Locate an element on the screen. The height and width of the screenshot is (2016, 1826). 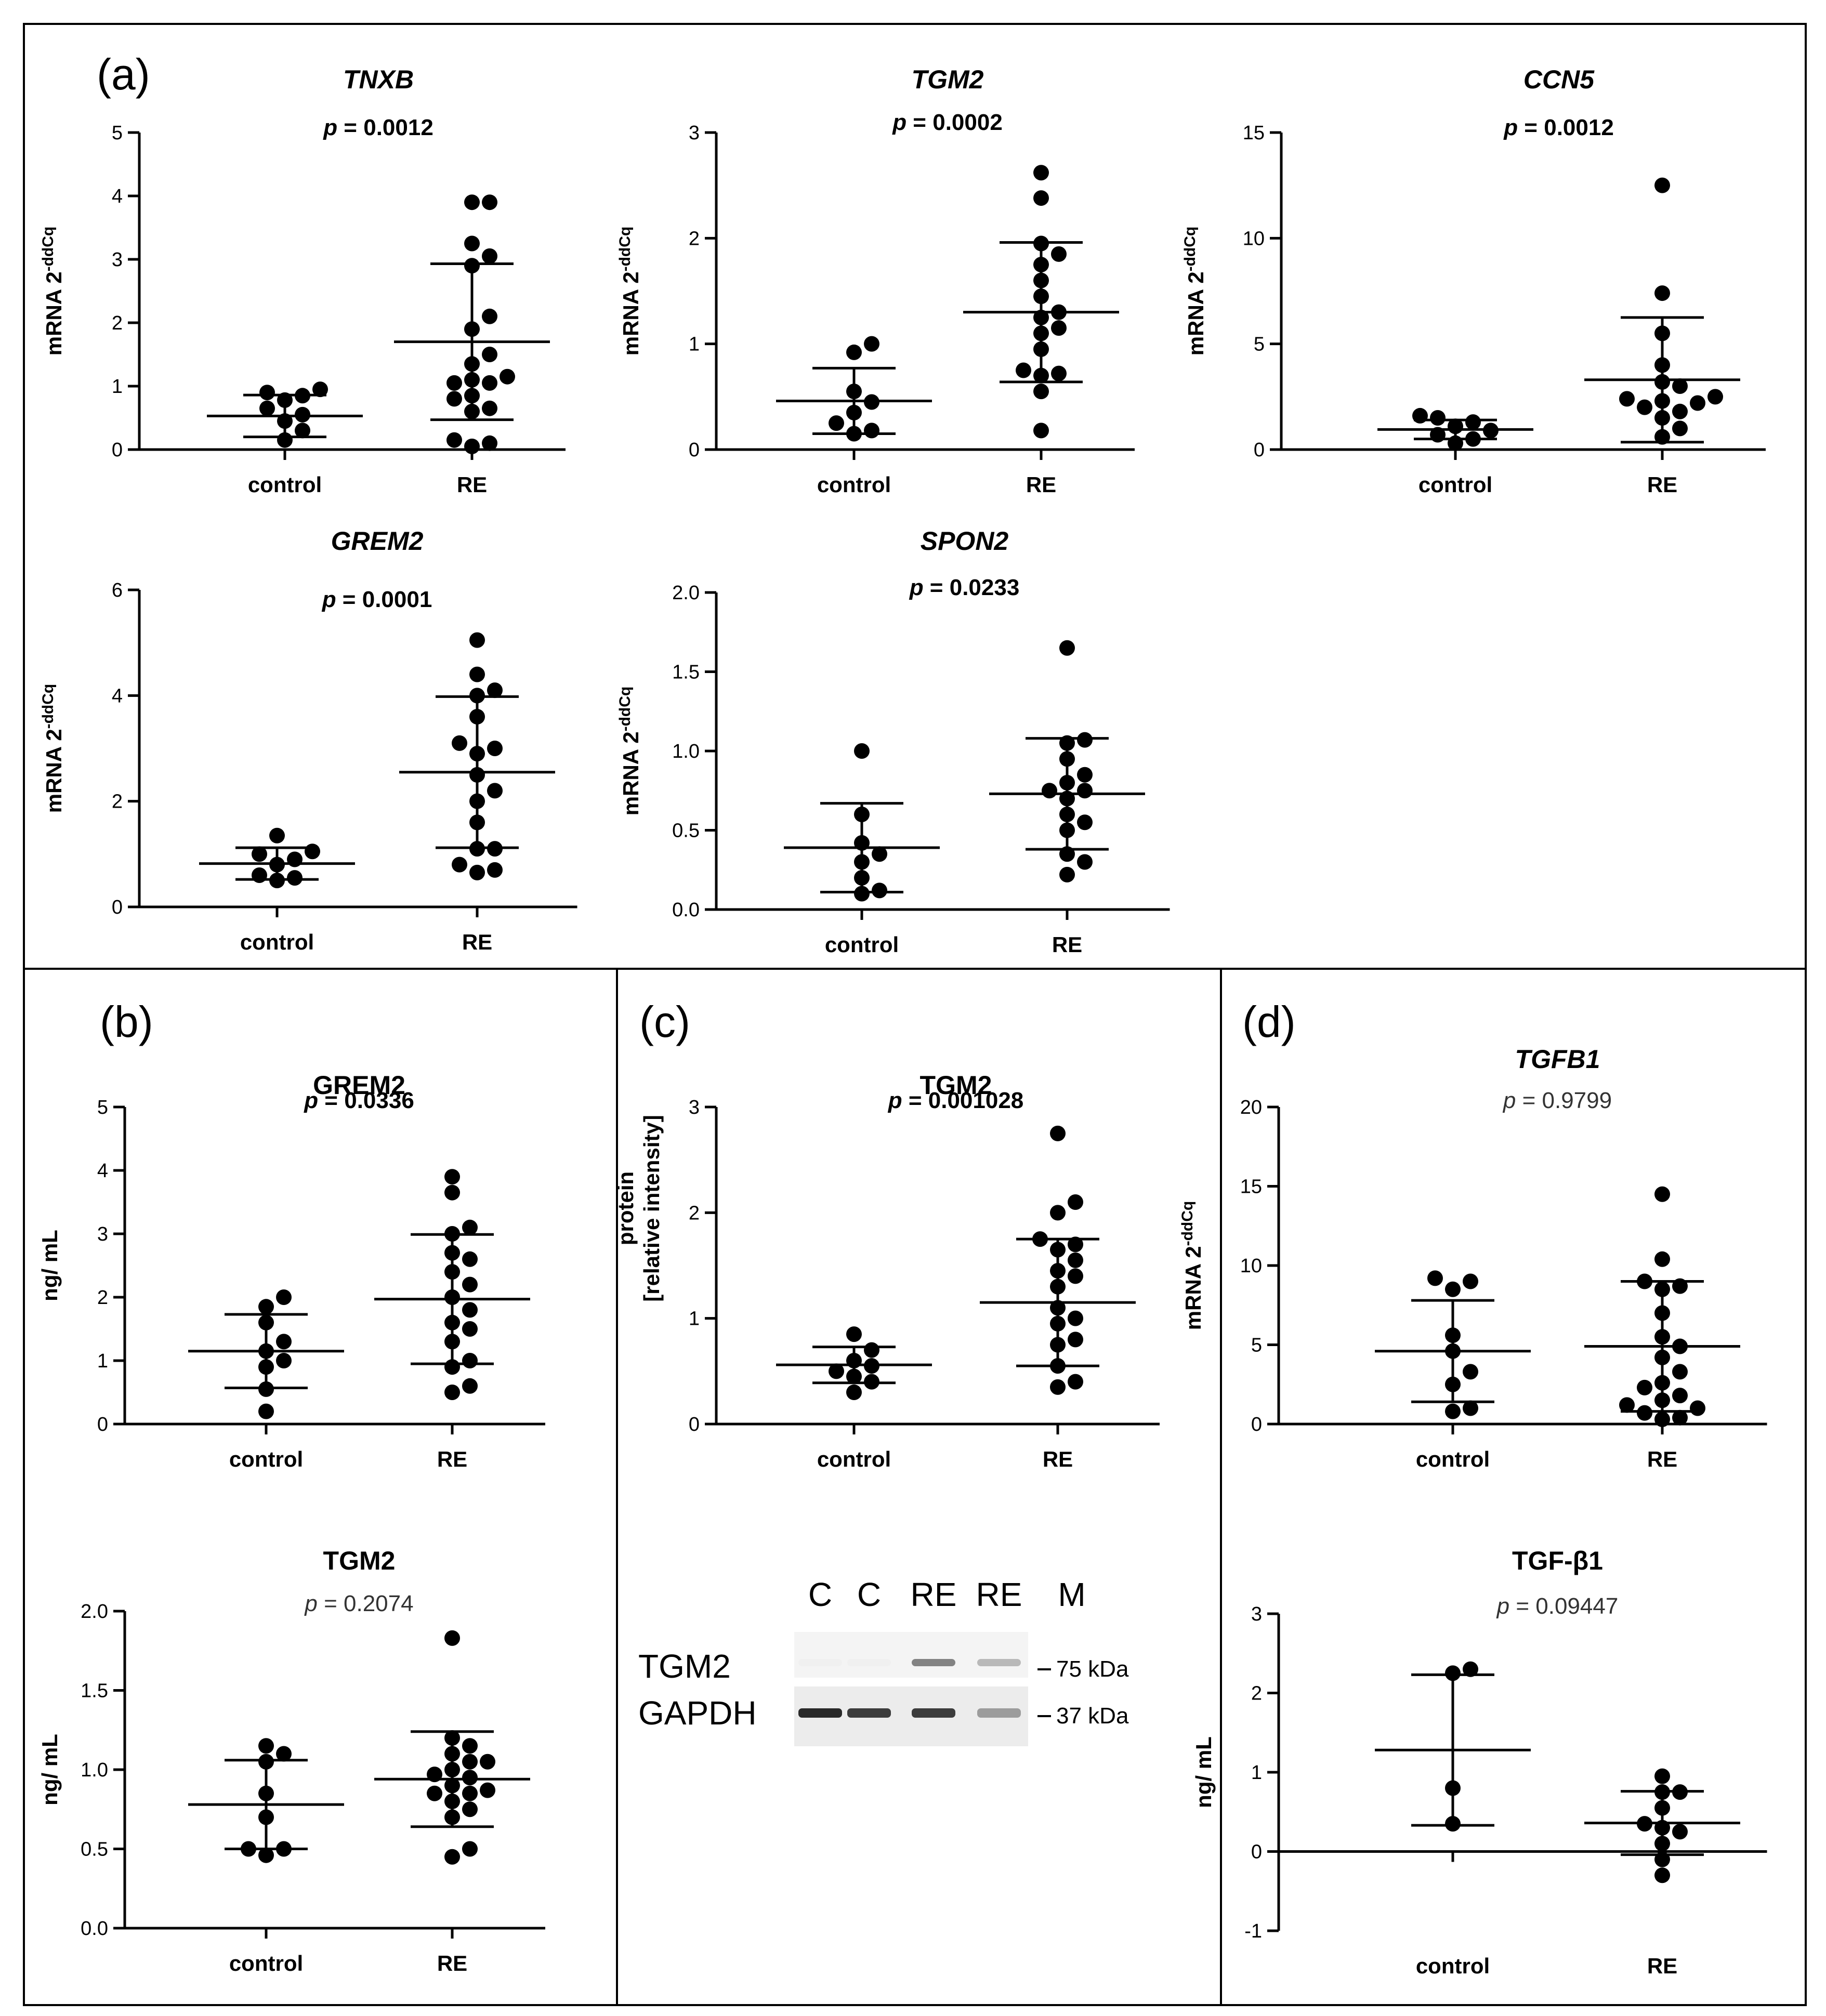
p-symbol: p is located at coordinates (329, 599).